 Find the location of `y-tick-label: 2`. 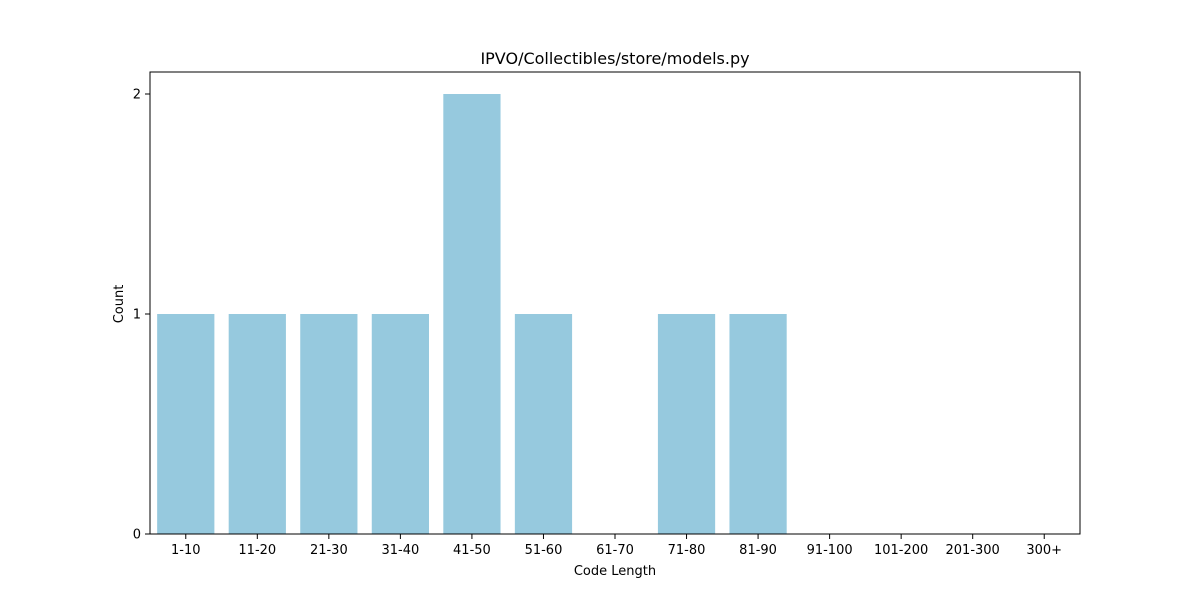

y-tick-label: 2 is located at coordinates (137, 95).